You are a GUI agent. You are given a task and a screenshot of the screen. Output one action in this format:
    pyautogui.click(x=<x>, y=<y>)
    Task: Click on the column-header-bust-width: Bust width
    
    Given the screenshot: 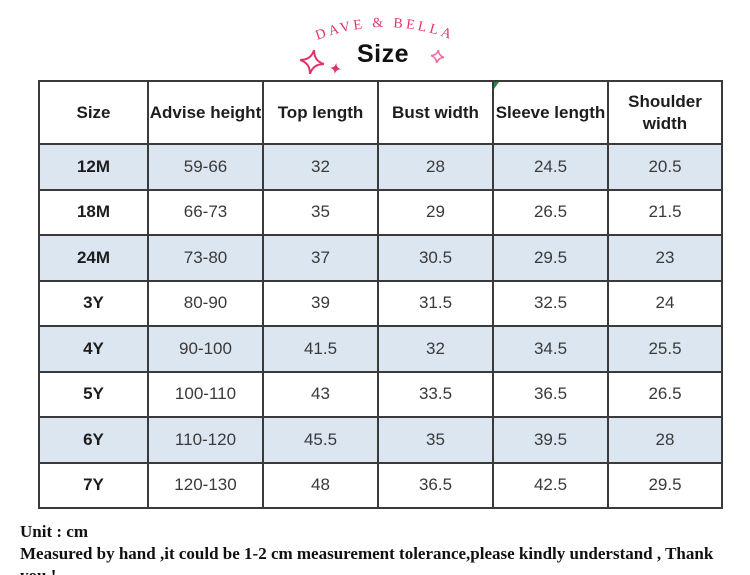 What is the action you would take?
    pyautogui.click(x=435, y=112)
    